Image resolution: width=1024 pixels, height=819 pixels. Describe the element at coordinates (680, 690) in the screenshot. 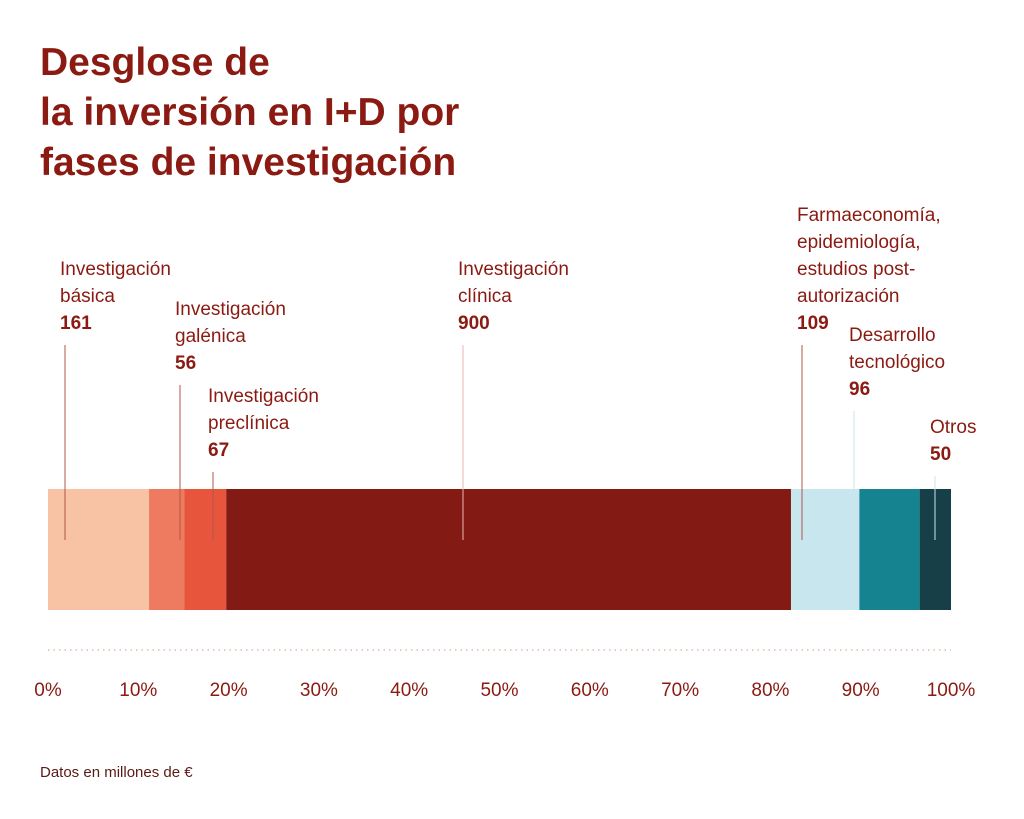

I see `x-tick-label: 70%` at that location.